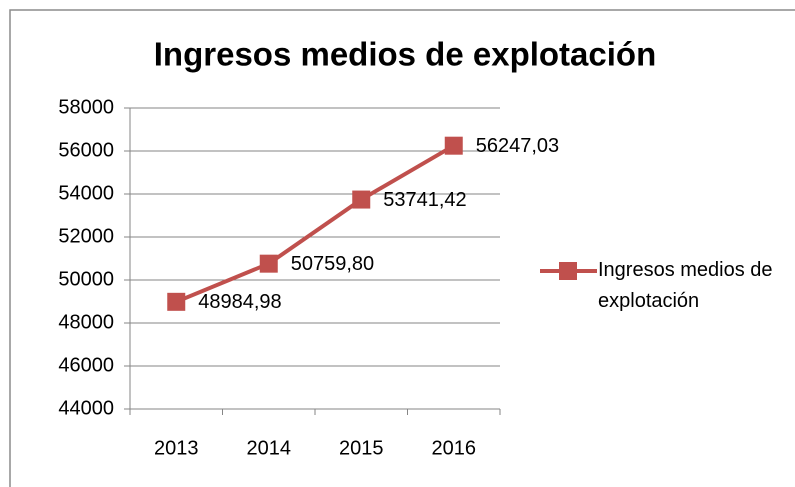 Image resolution: width=795 pixels, height=487 pixels. What do you see at coordinates (86, 408) in the screenshot?
I see `y-tick-label: 44000` at bounding box center [86, 408].